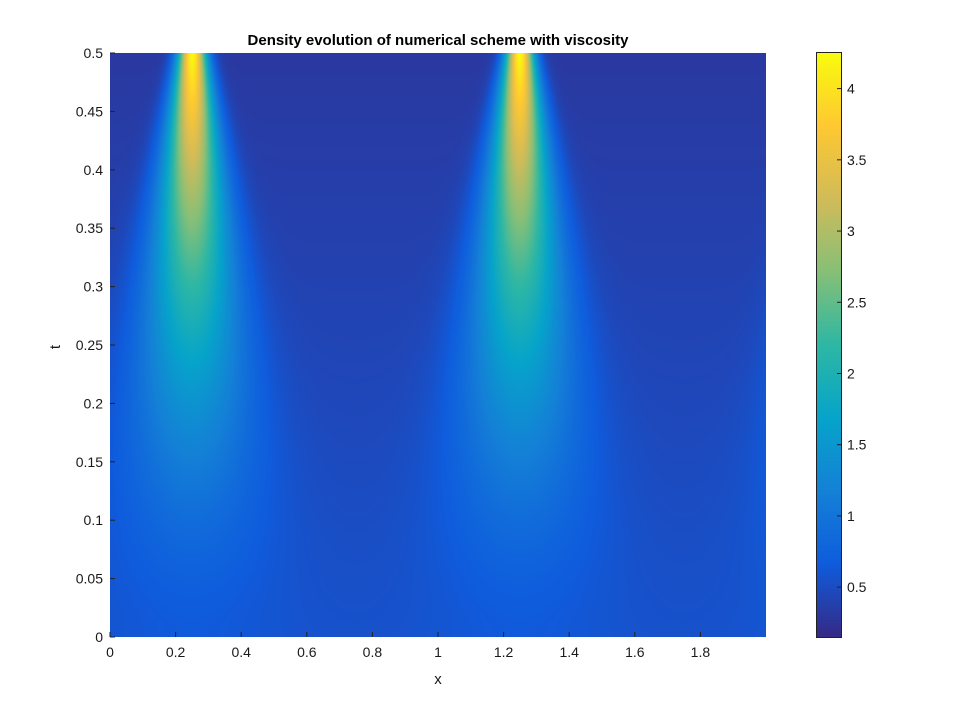 The height and width of the screenshot is (716, 955). What do you see at coordinates (99, 637) in the screenshot?
I see `y-tick-label: 0` at bounding box center [99, 637].